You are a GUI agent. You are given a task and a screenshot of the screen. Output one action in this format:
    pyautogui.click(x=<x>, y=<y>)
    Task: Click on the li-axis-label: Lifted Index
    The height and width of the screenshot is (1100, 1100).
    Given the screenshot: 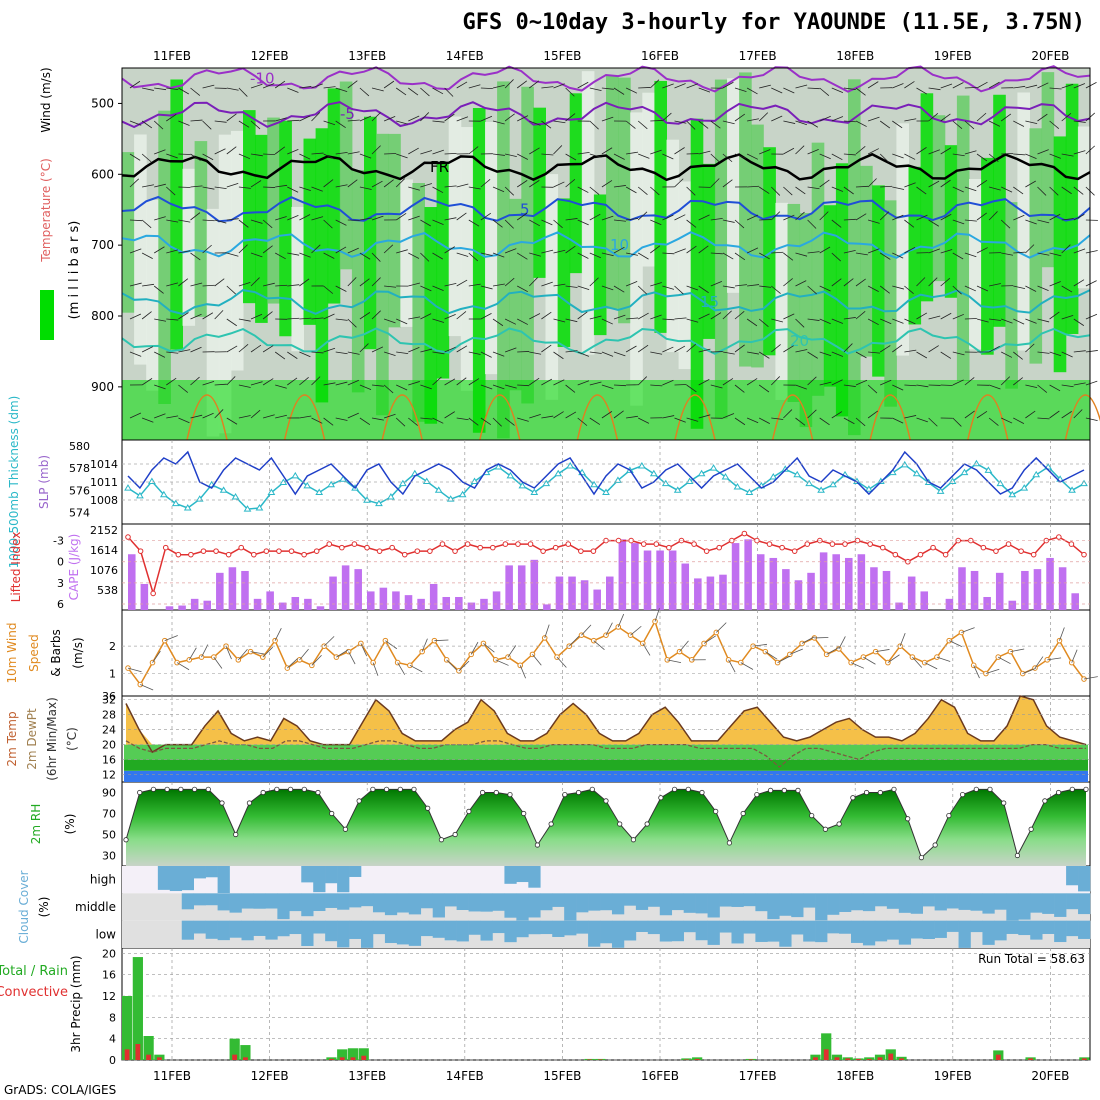 What is the action you would take?
    pyautogui.click(x=16, y=567)
    